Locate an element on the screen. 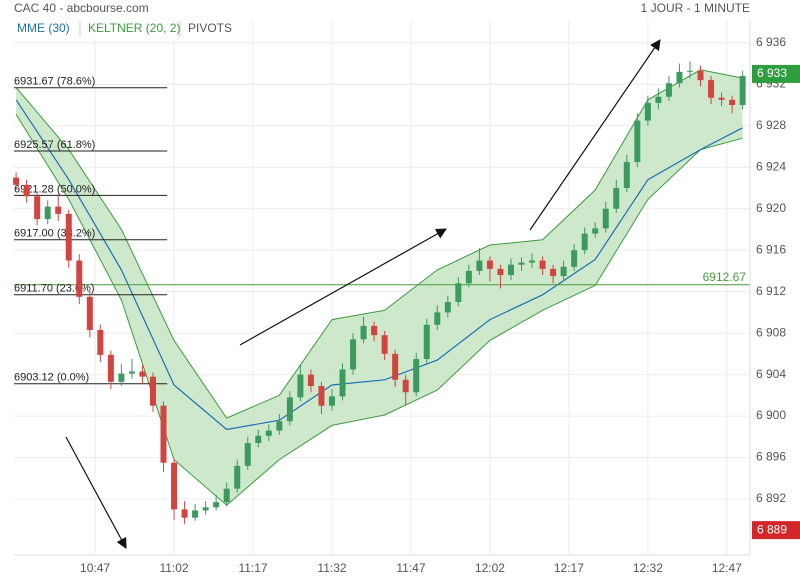  legend-bg is located at coordinates (122, 28).